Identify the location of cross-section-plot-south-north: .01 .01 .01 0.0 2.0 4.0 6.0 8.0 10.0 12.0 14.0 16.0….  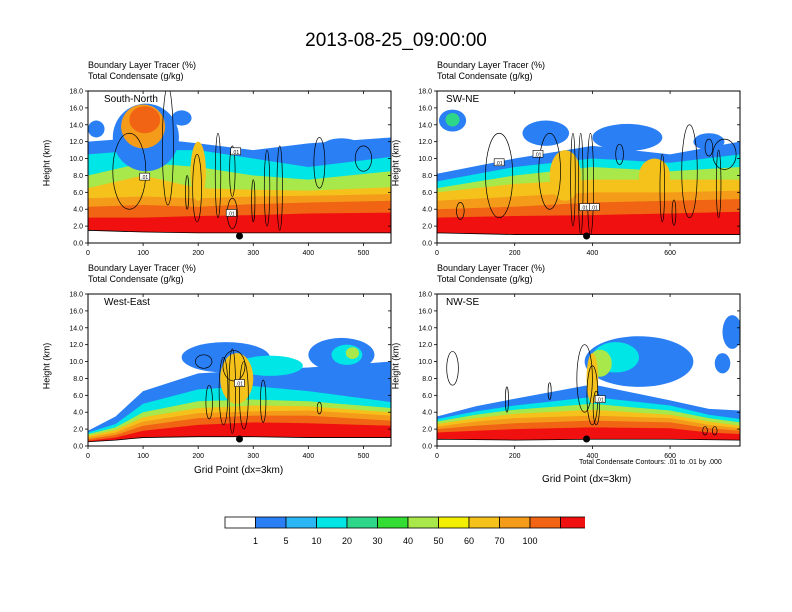
(230, 173).